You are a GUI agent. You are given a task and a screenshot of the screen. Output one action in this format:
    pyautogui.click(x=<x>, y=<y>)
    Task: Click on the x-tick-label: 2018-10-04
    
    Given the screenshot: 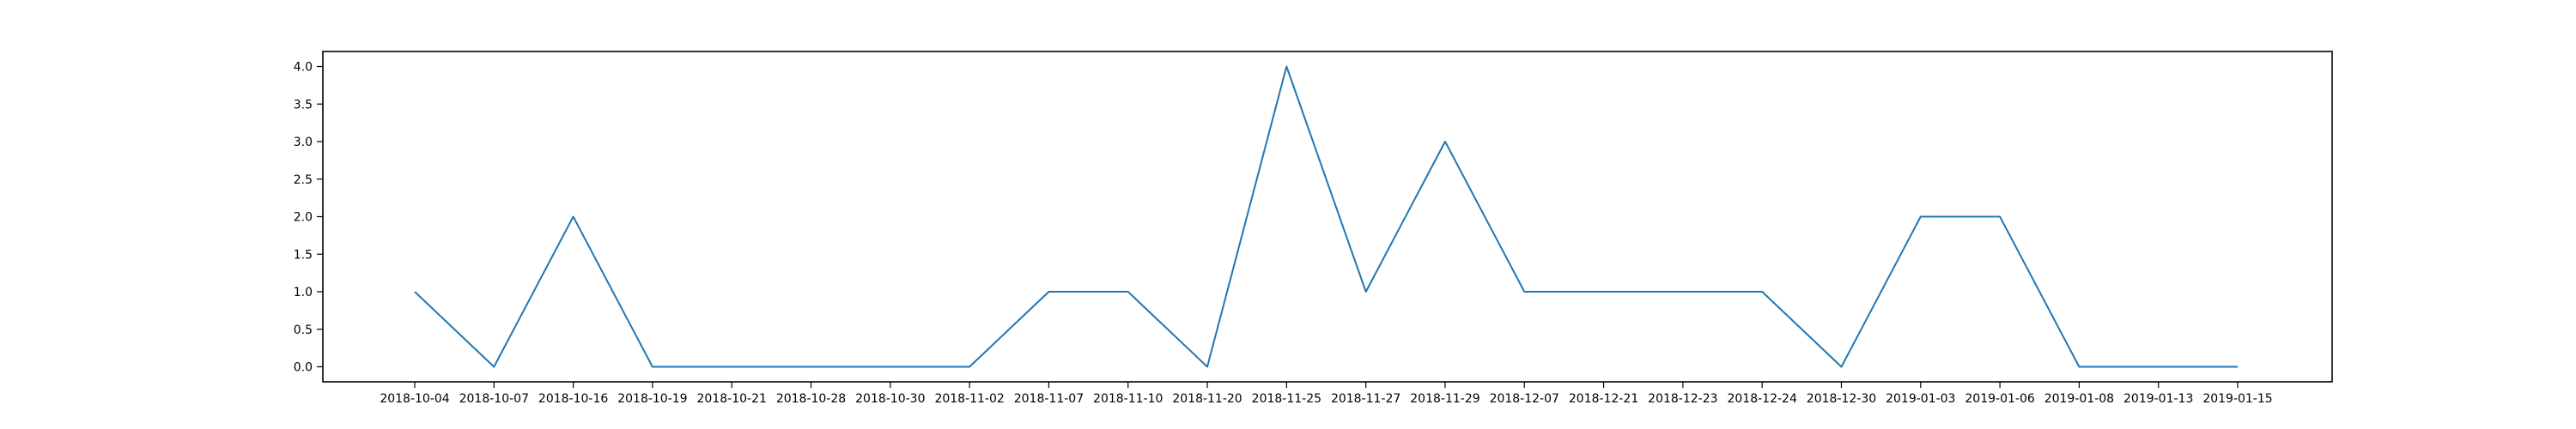 What is the action you would take?
    pyautogui.click(x=414, y=399)
    